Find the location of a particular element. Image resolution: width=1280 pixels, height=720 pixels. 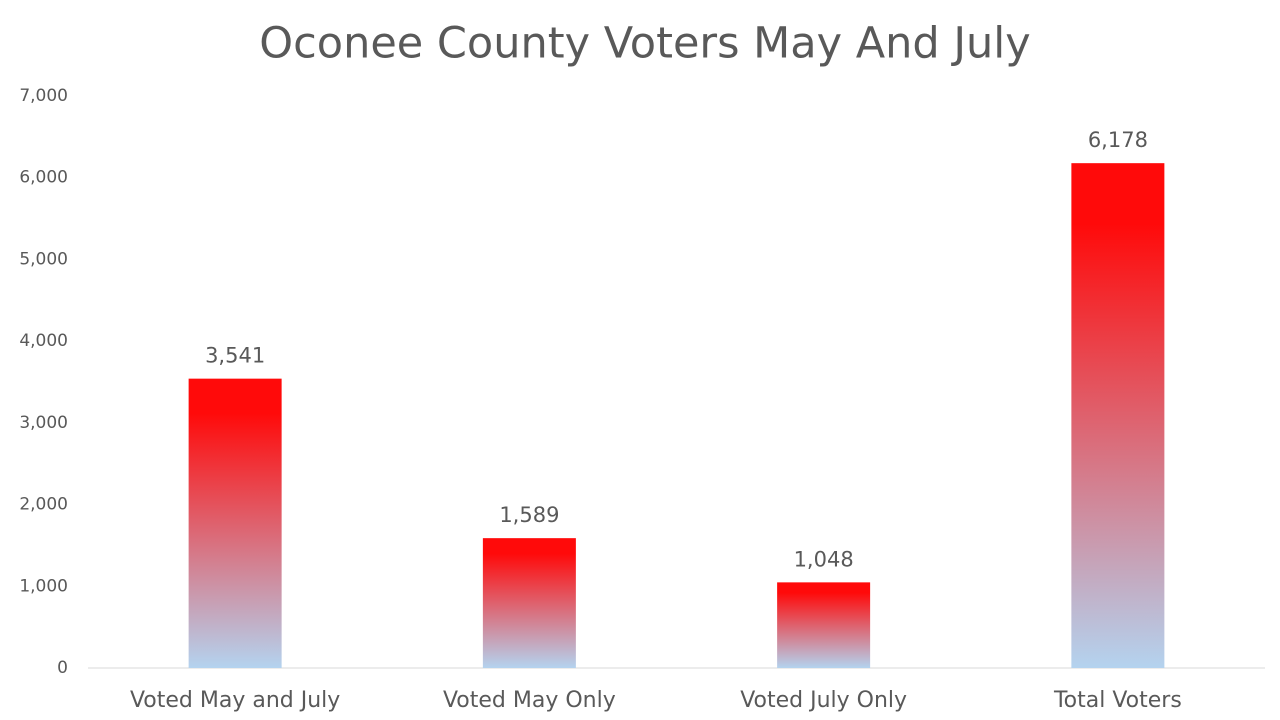

y-tick-label: 5,000 is located at coordinates (43, 259).